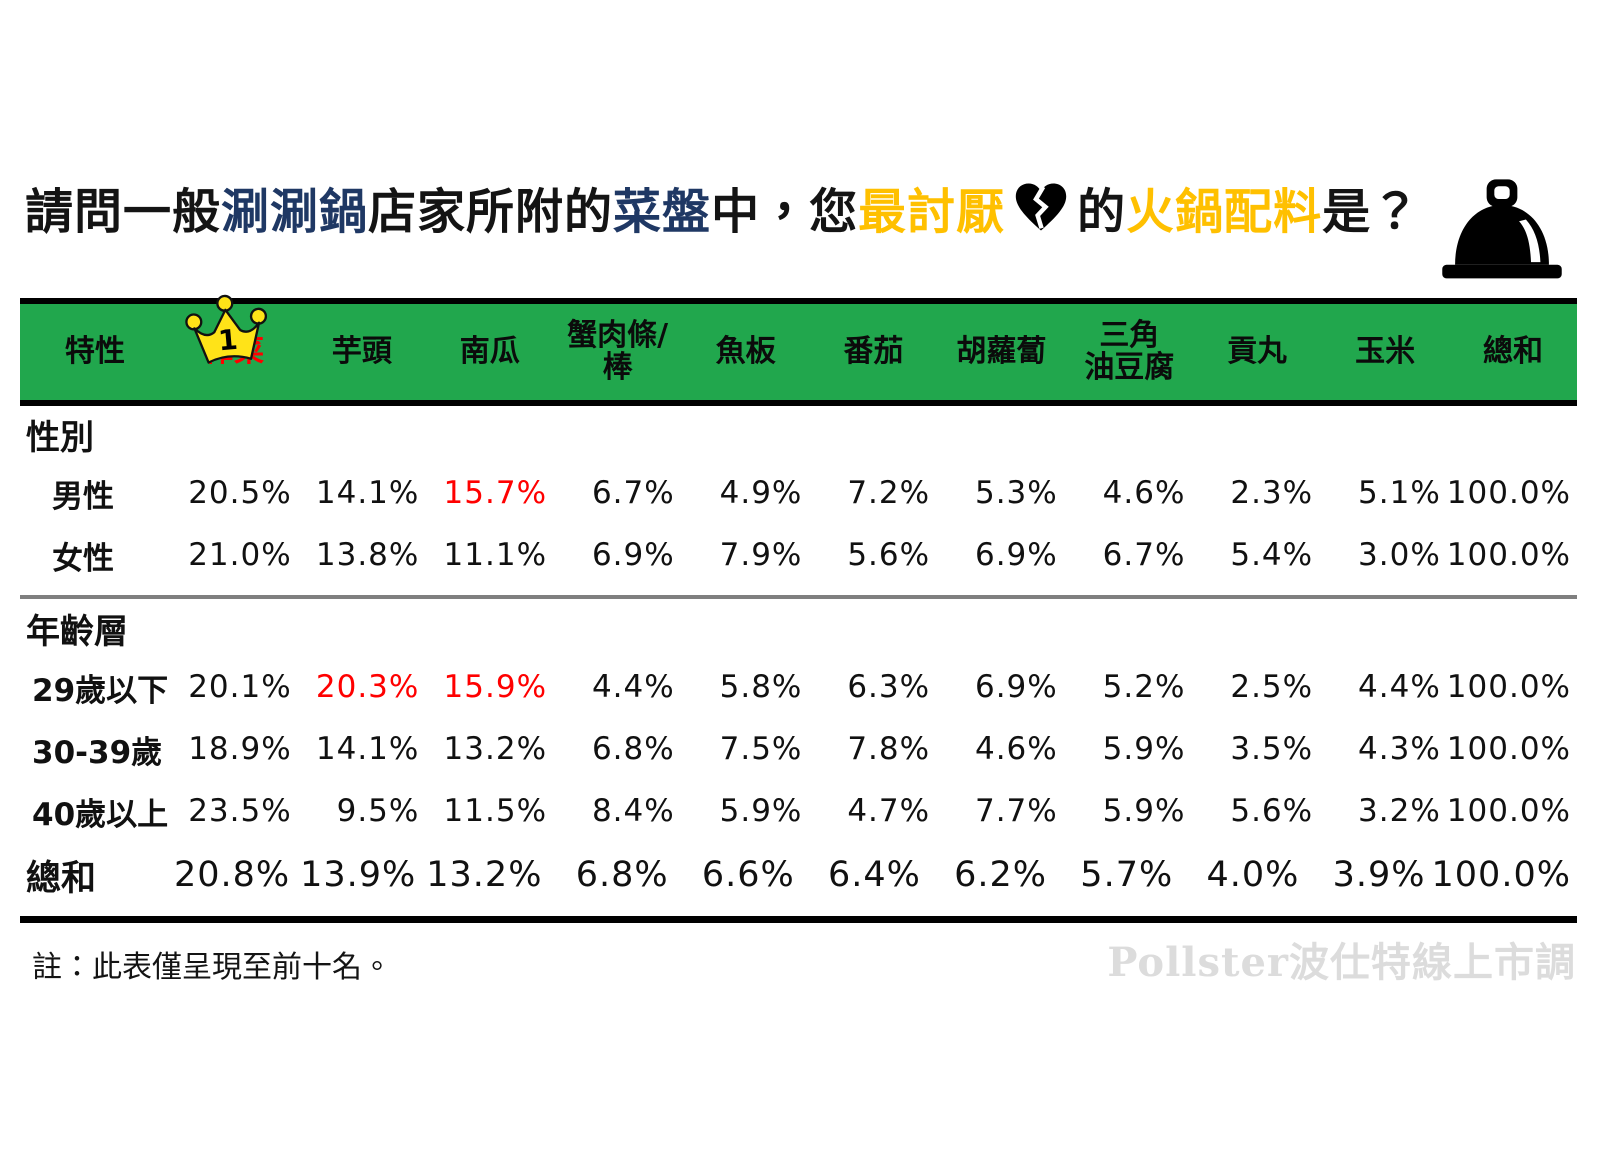  What do you see at coordinates (874, 875) in the screenshot?
I see `data-cell: 6.4%` at bounding box center [874, 875].